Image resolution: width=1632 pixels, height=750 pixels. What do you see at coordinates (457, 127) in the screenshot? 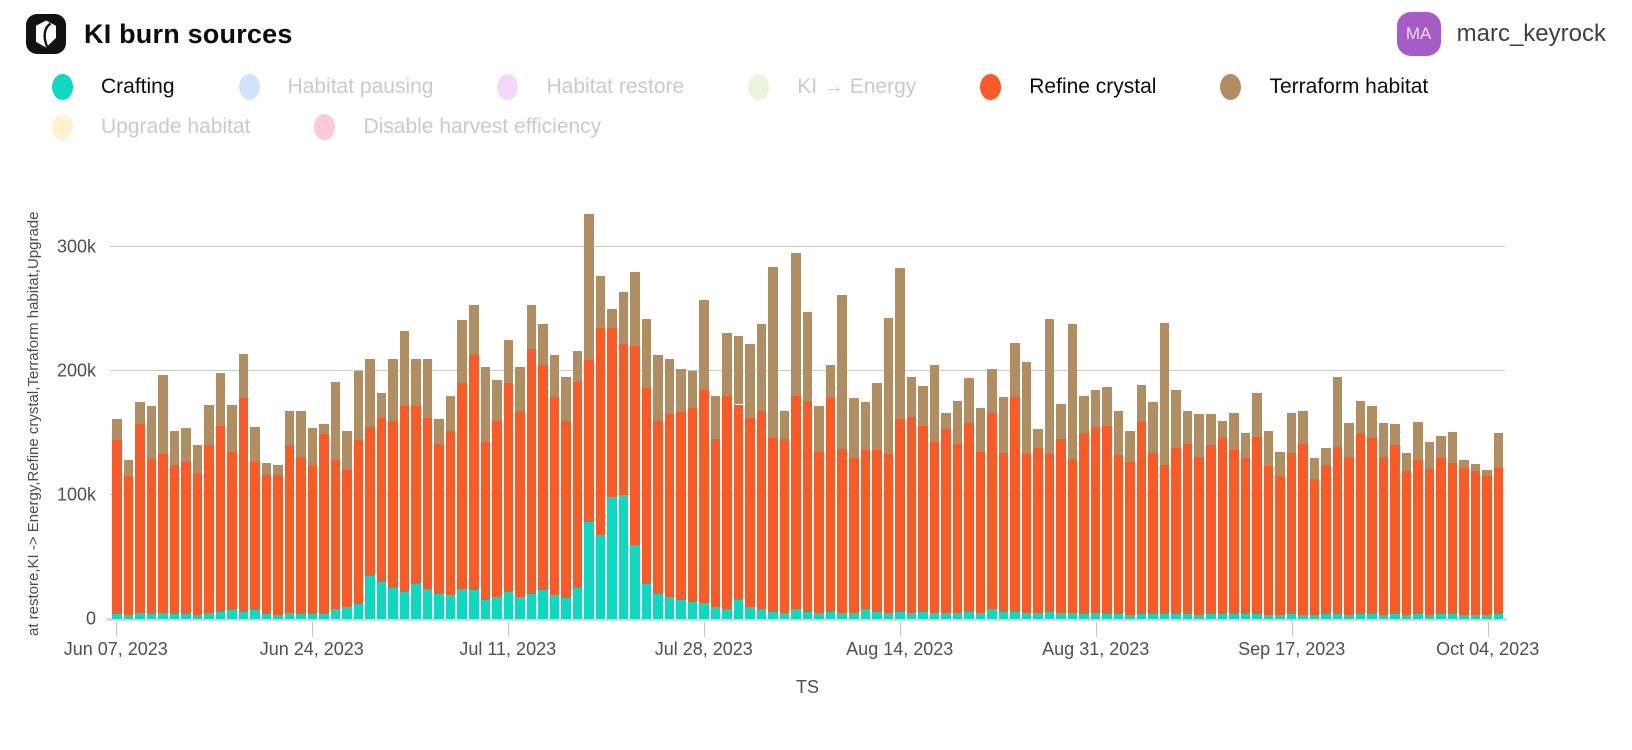
I see `legend-item-disable-harvest-efficiency: Disable harvest efficiency` at bounding box center [457, 127].